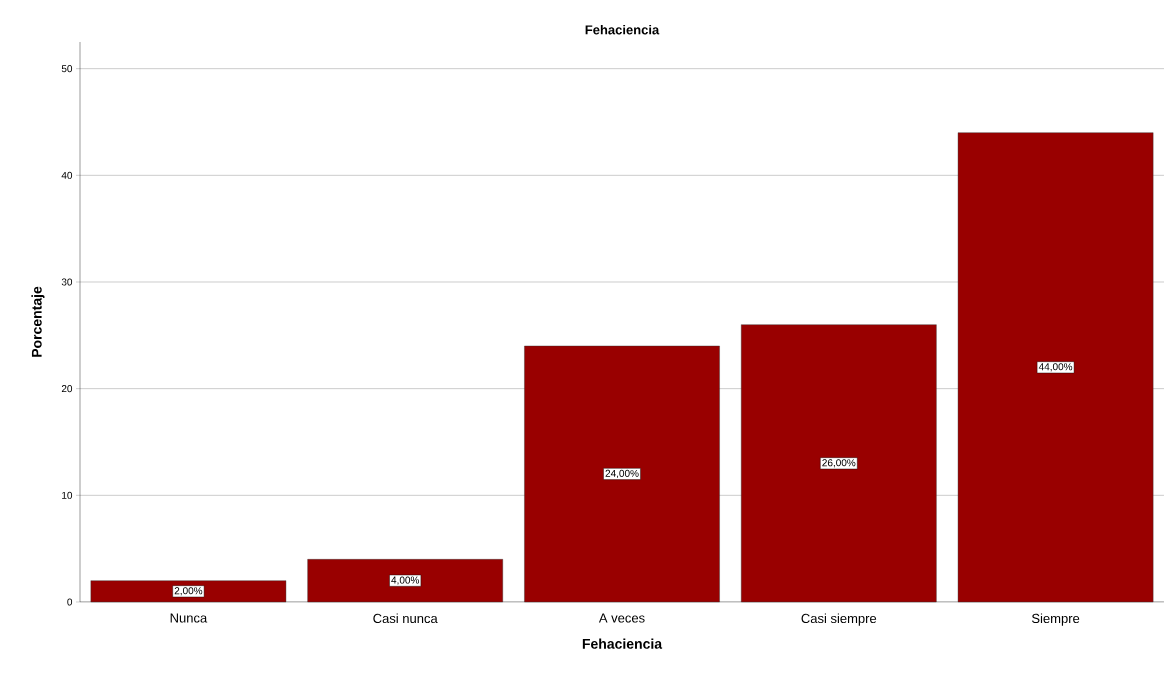 Image resolution: width=1164 pixels, height=679 pixels. What do you see at coordinates (189, 618) in the screenshot?
I see `x-tick-label: Nunca` at bounding box center [189, 618].